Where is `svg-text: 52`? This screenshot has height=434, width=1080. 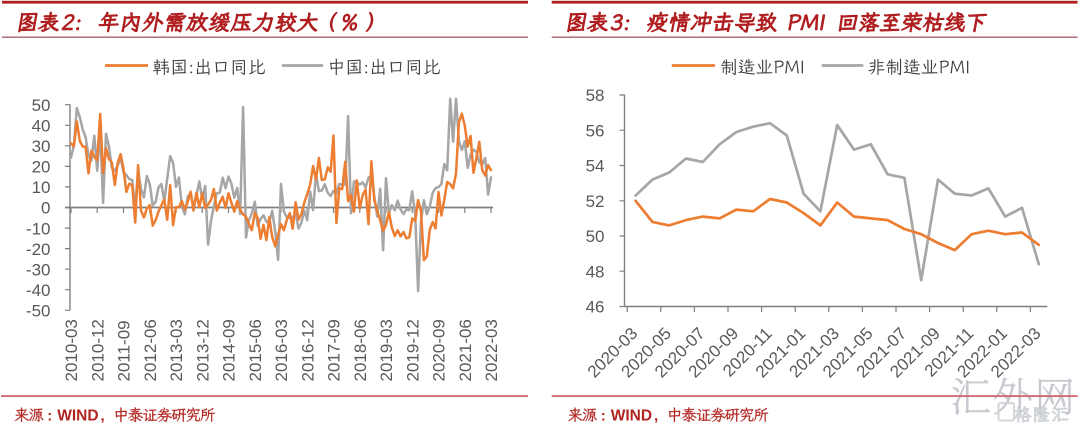 svg-text: 52 is located at coordinates (595, 201).